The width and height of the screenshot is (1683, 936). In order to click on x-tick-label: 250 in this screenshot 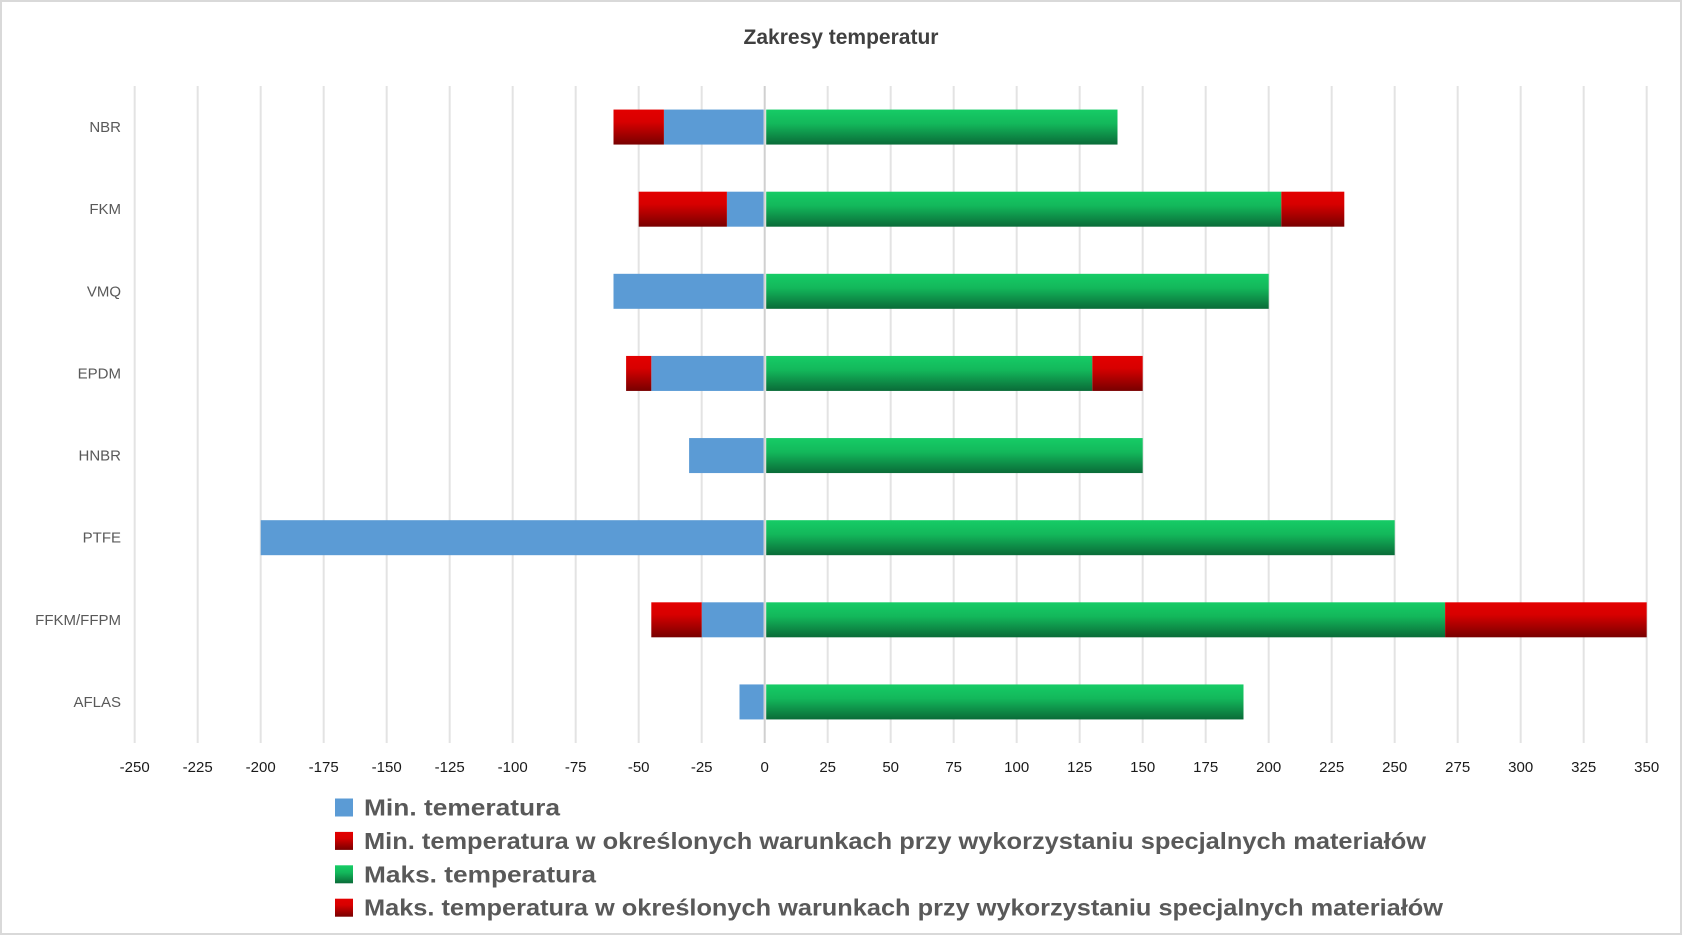, I will do `click(1394, 767)`.